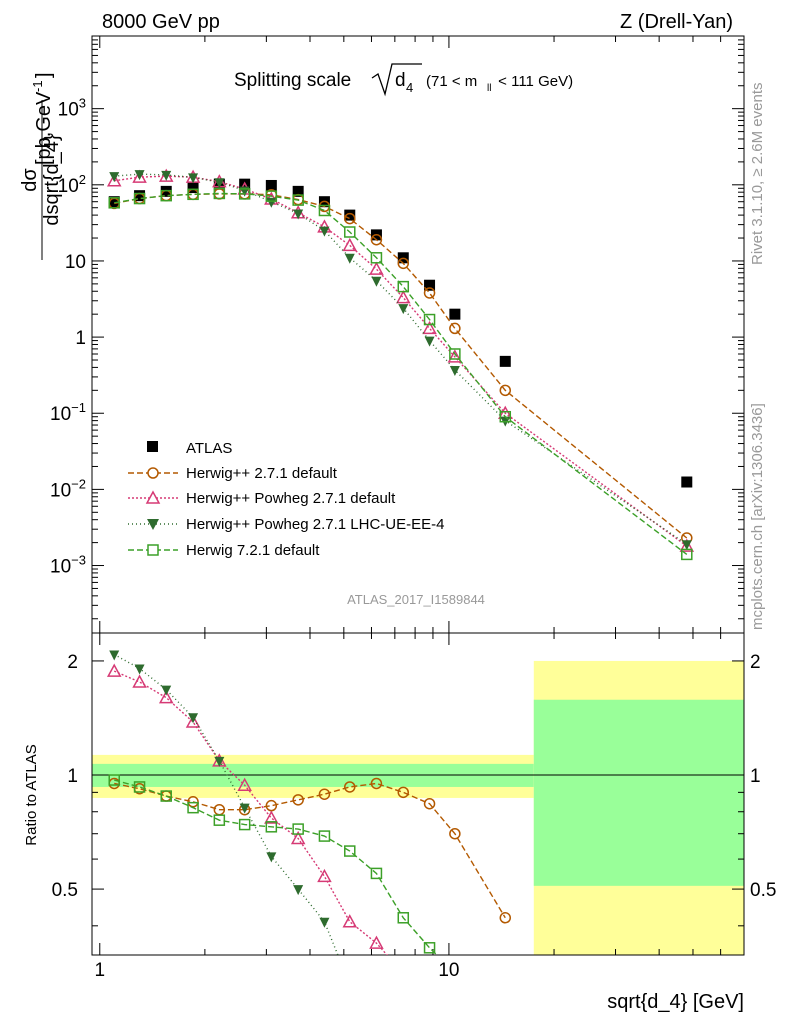 The image size is (786, 1024). Describe the element at coordinates (72, 108) in the screenshot. I see `main-ytick-label: 10³` at that location.